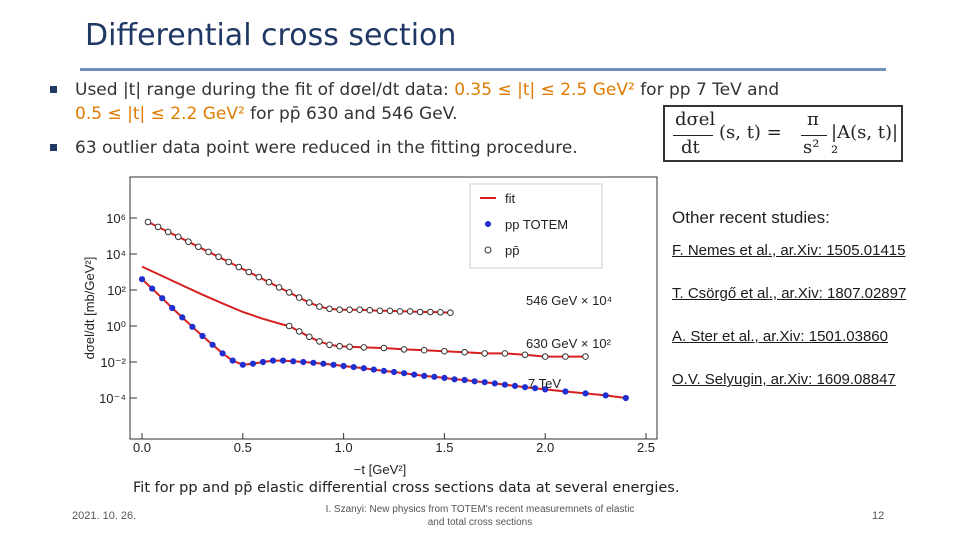 This screenshot has width=960, height=540. I want to click on x-tick-label: 2.0, so click(545, 447).